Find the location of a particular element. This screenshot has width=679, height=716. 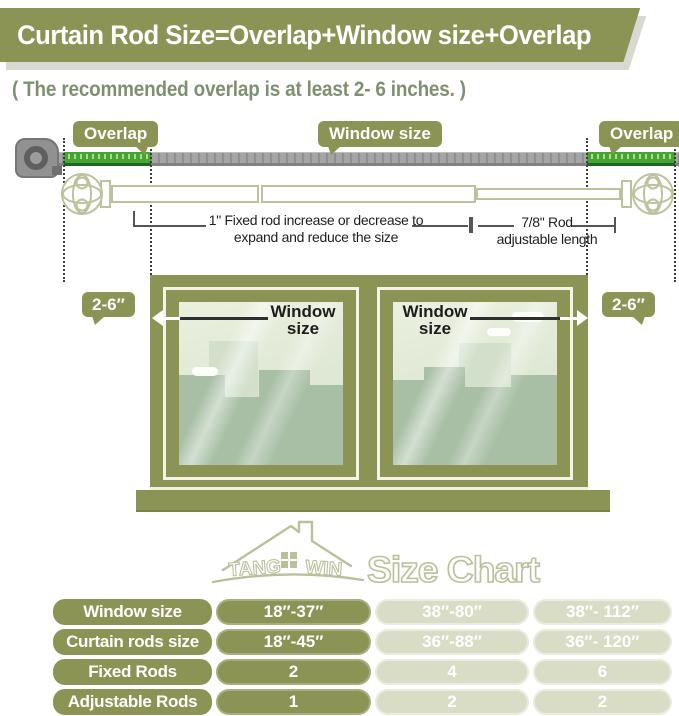

curtain-rod-illustration is located at coordinates (367, 194).